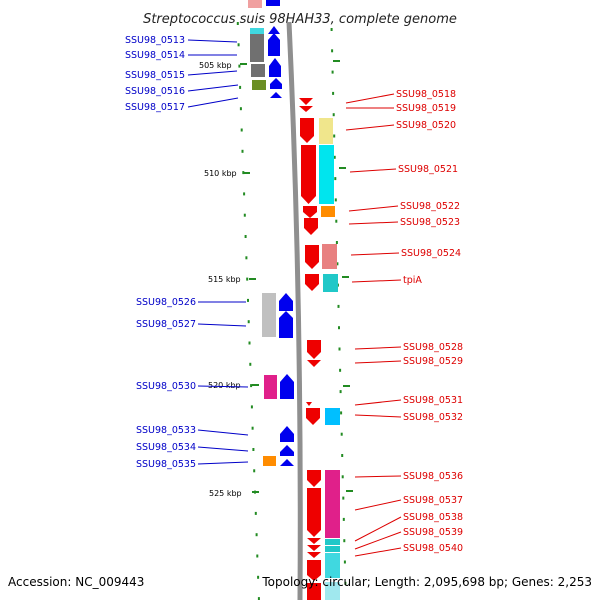 This screenshot has height=600, width=600. Describe the element at coordinates (224, 279) in the screenshot. I see `scale-label-515: 515 kbp` at that location.